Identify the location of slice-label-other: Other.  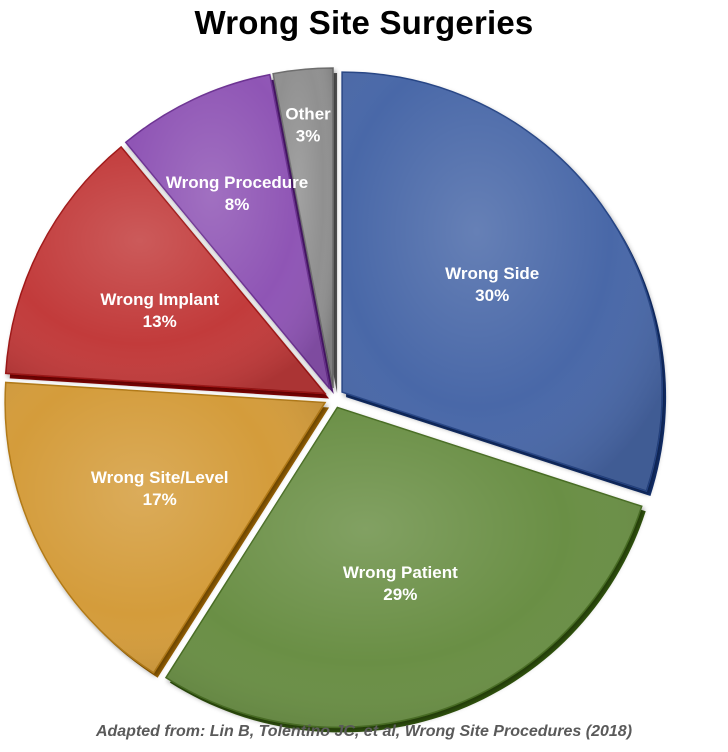
(308, 114).